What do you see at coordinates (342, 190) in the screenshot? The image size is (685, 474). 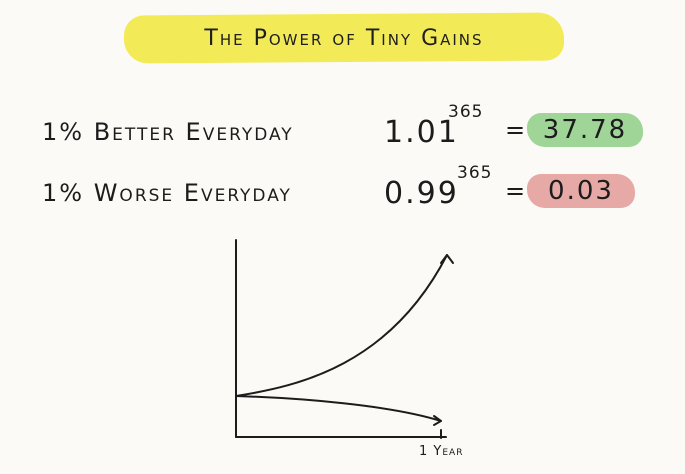 I see `worse-row: 1% Worse Everyday 0.99 365 = 0.03` at bounding box center [342, 190].